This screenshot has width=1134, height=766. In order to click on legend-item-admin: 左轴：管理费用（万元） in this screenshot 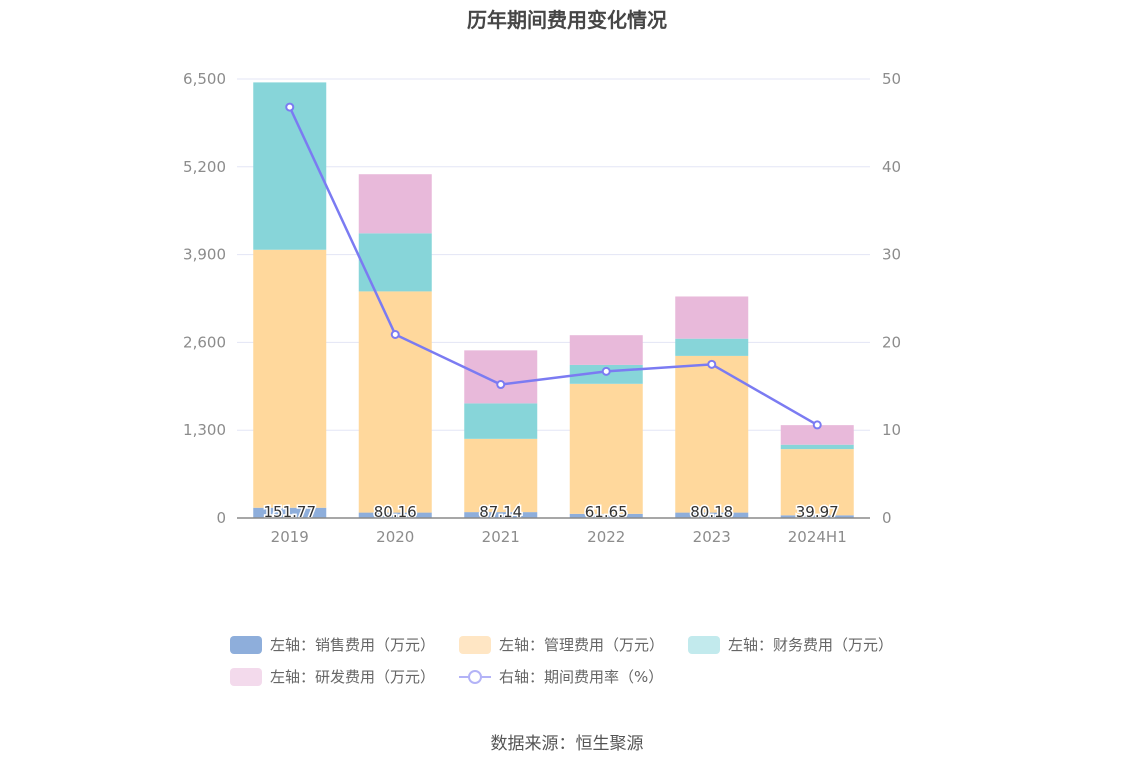, I will do `click(561, 644)`.